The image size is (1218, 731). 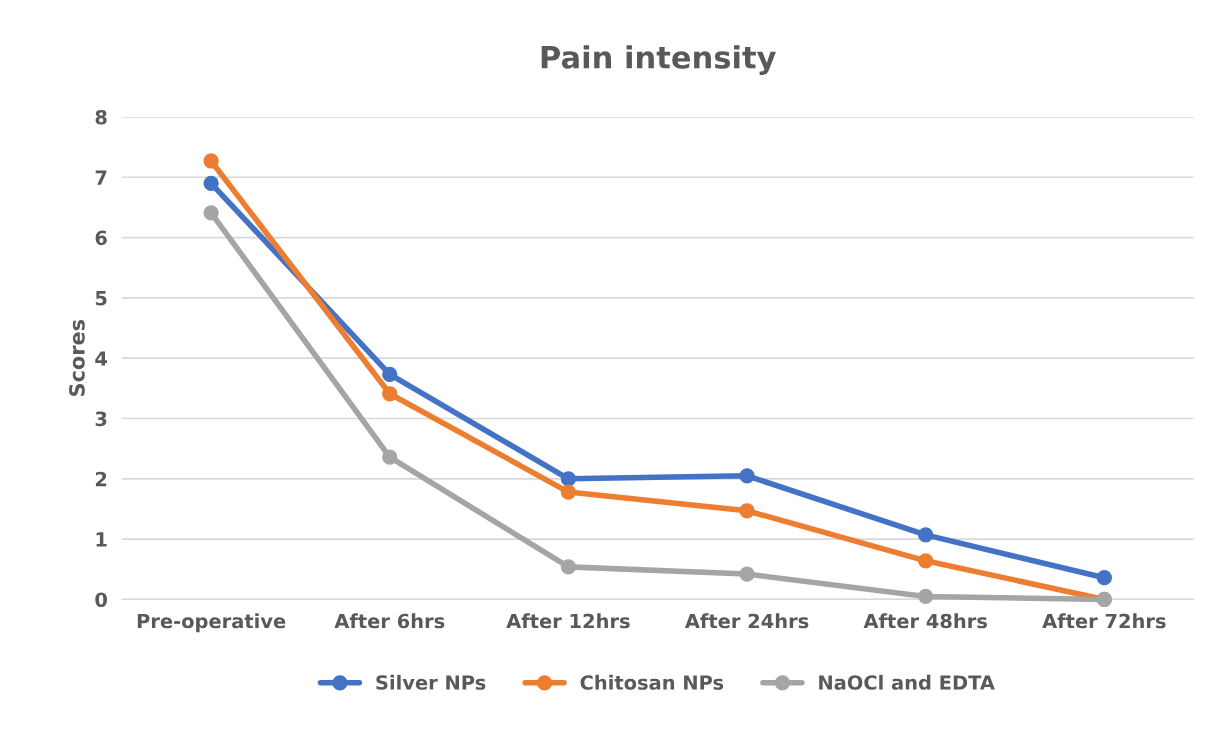 I want to click on y-tick-label: 7, so click(x=101, y=177).